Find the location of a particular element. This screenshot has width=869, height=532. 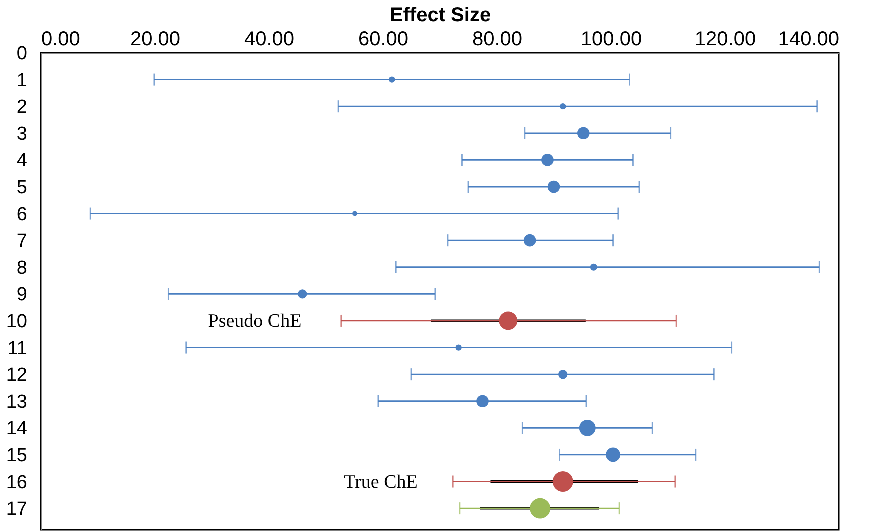

y-tick-label: 8 is located at coordinates (22, 268).